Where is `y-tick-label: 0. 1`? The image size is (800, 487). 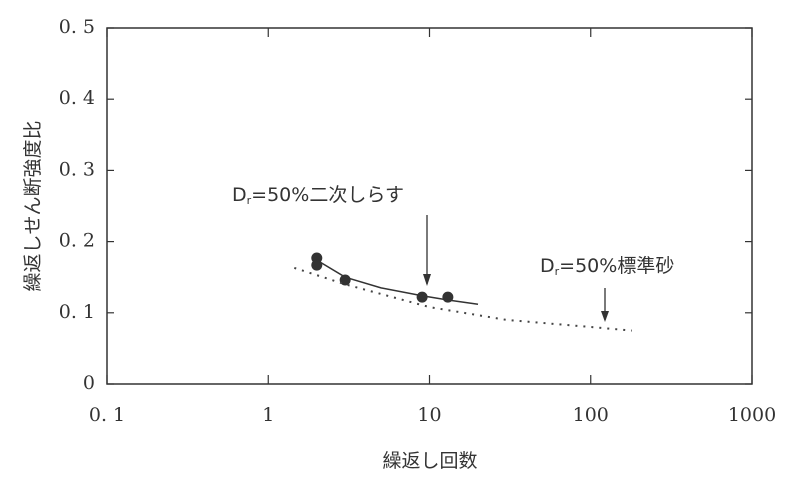 y-tick-label: 0. 1 is located at coordinates (77, 312).